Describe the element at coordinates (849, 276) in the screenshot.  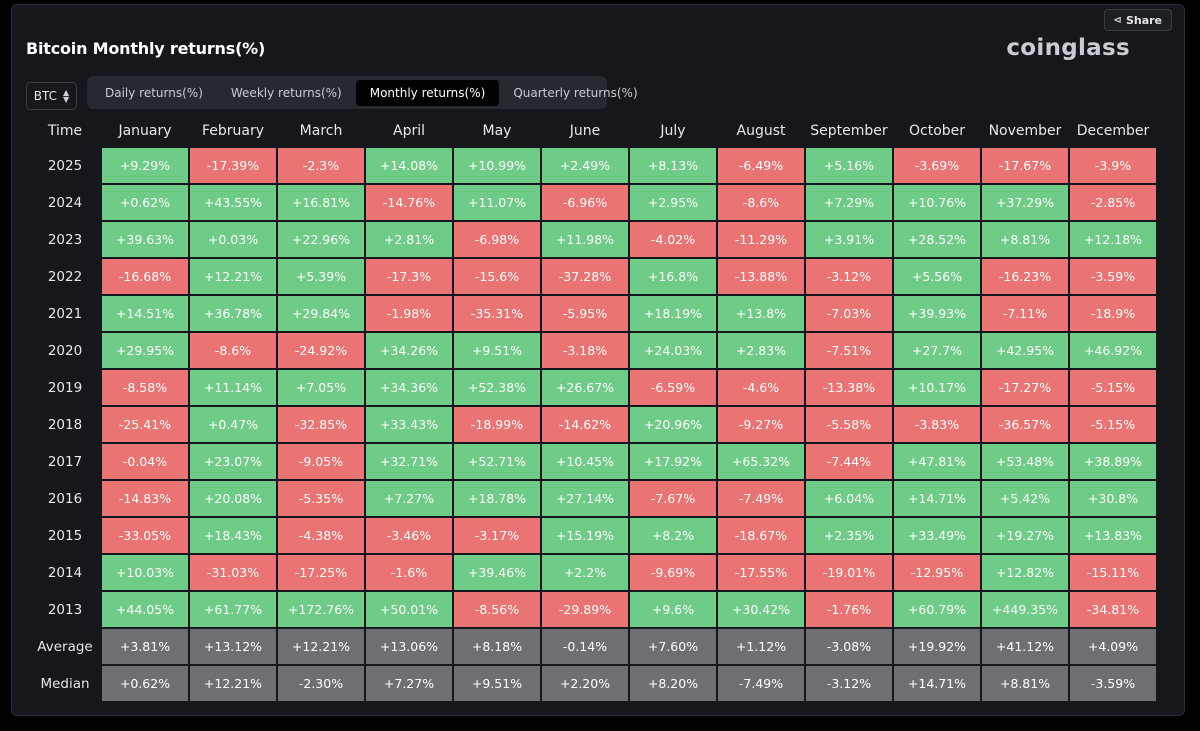
I see `return-cell: -3.12%` at that location.